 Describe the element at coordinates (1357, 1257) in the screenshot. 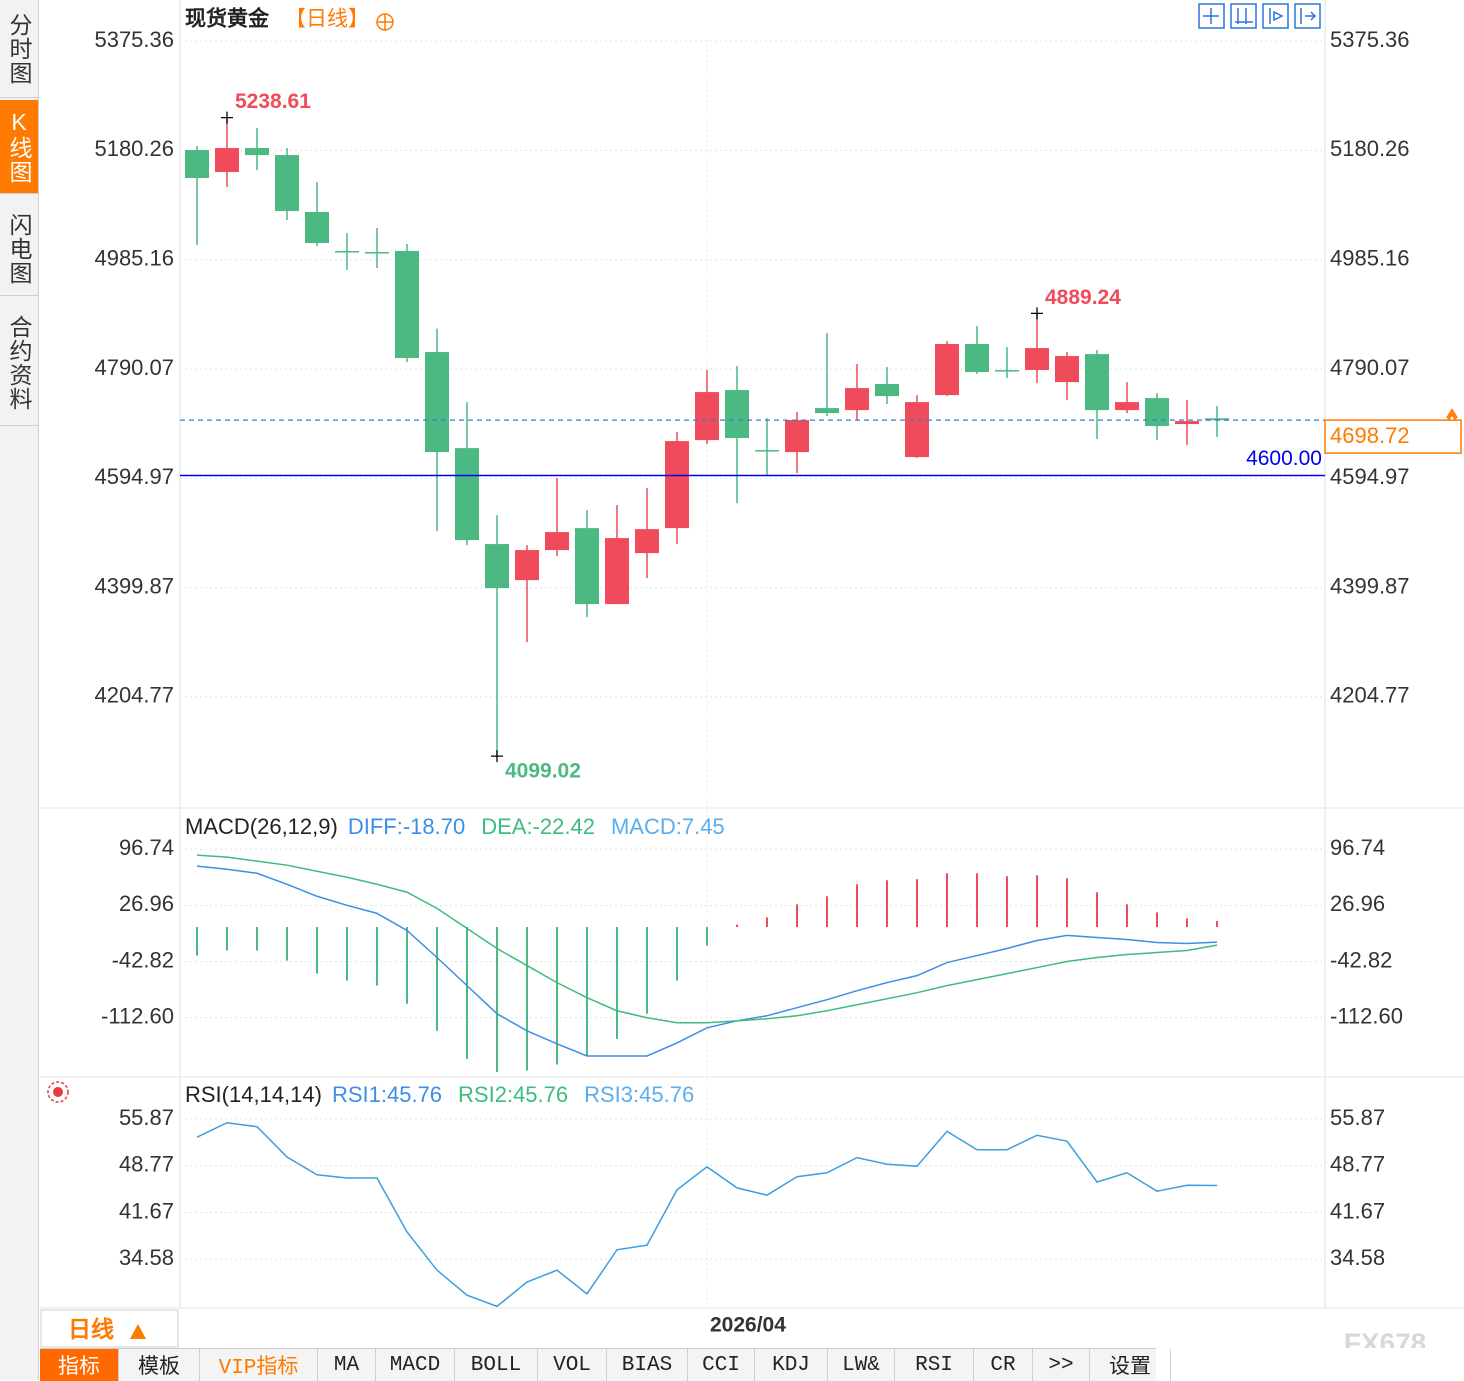

I see `y-tick-label-right: 34.58` at that location.